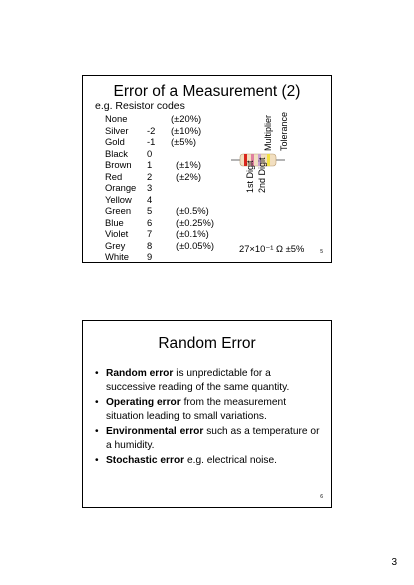 The height and width of the screenshot is (585, 414). Describe the element at coordinates (121, 187) in the screenshot. I see `color-name: Orange` at that location.